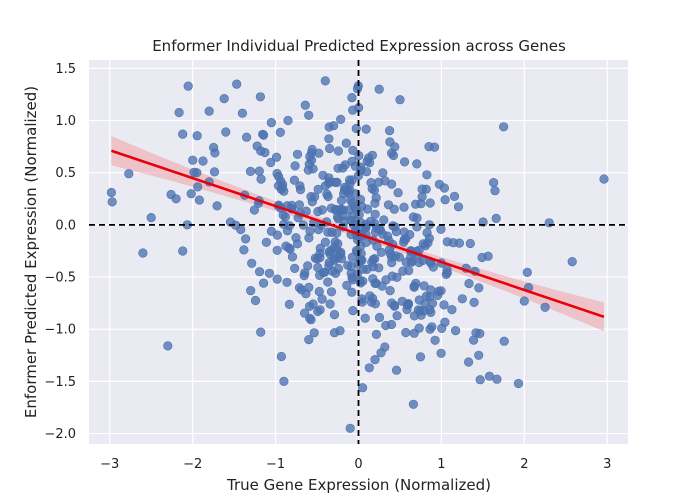 This screenshot has height=500, width=700. What do you see at coordinates (607, 464) in the screenshot?
I see `x-tick-label: 3` at bounding box center [607, 464].